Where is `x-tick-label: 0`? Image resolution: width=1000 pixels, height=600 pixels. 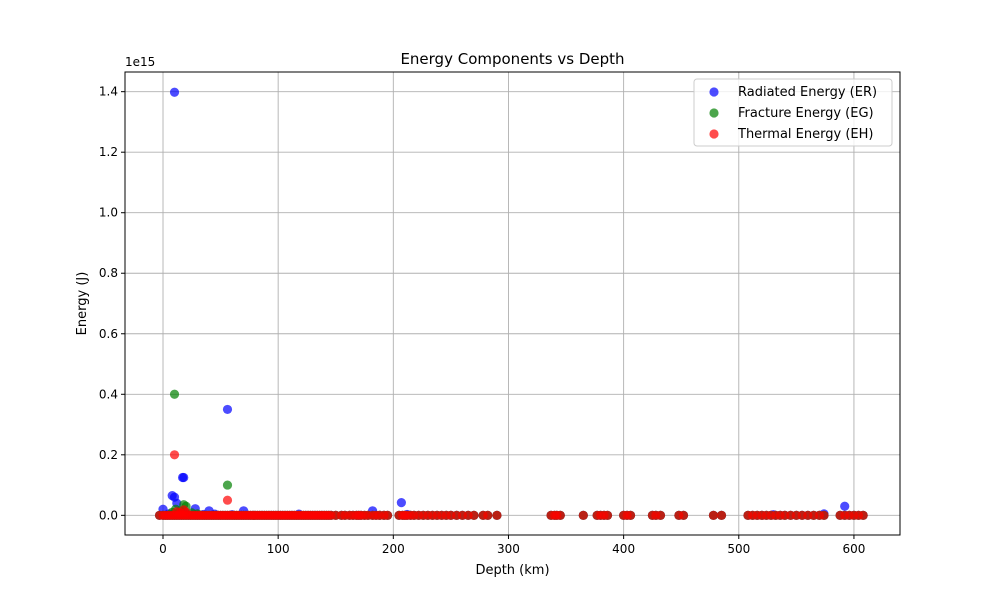 x-tick-label: 0 is located at coordinates (163, 549).